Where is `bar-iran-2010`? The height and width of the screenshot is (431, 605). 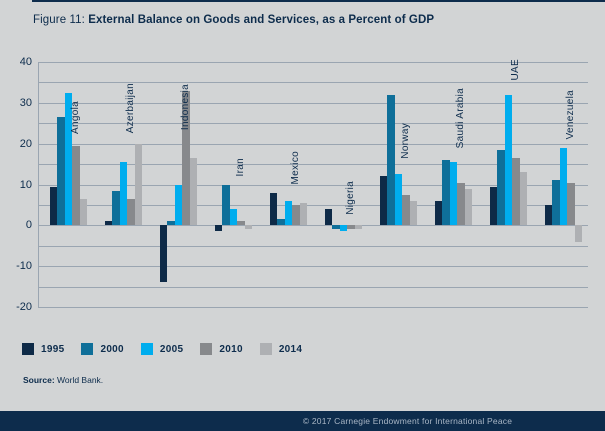
bar-iran-2010 is located at coordinates (241, 223).